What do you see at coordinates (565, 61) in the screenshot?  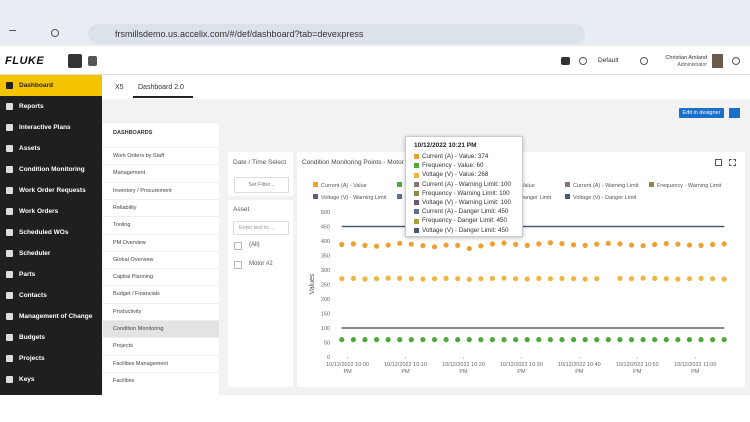 I see `announce-button` at bounding box center [565, 61].